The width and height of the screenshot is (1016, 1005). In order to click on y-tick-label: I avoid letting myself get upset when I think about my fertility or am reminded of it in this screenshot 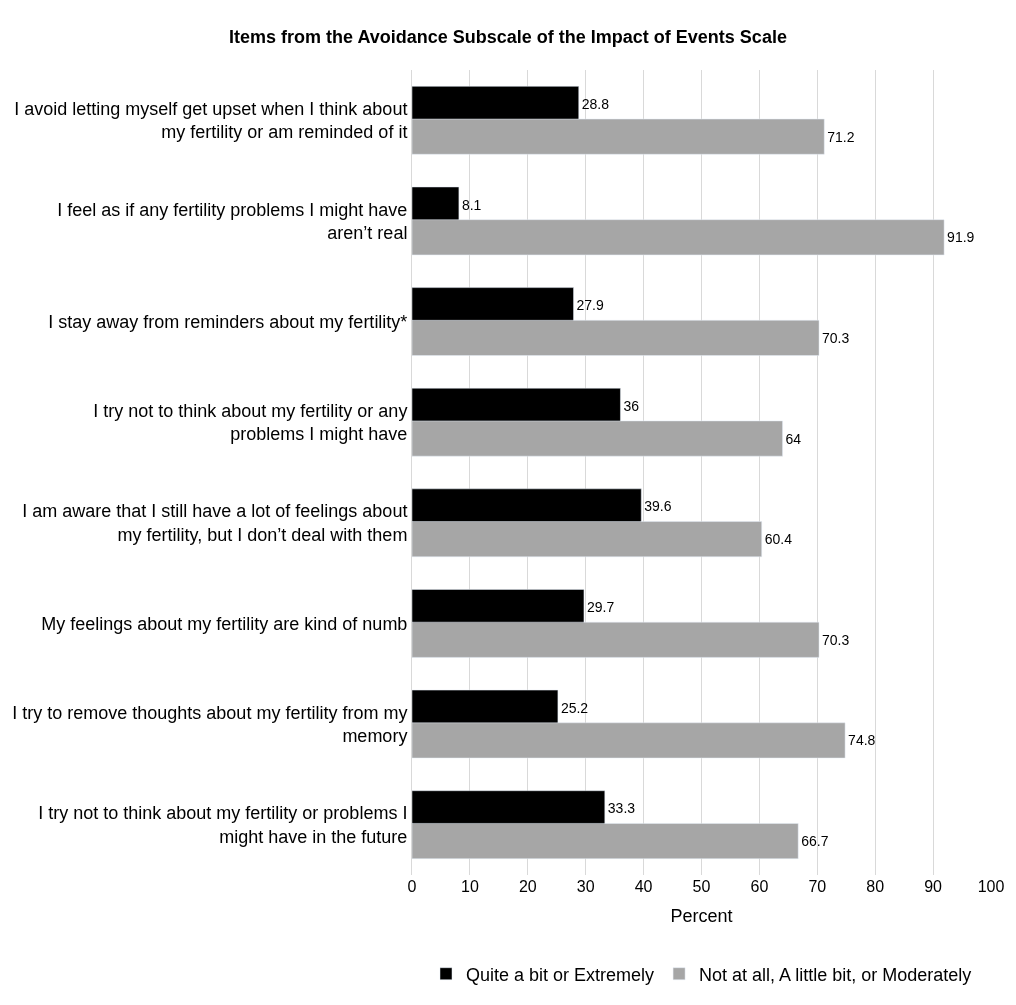, I will do `click(211, 120)`.